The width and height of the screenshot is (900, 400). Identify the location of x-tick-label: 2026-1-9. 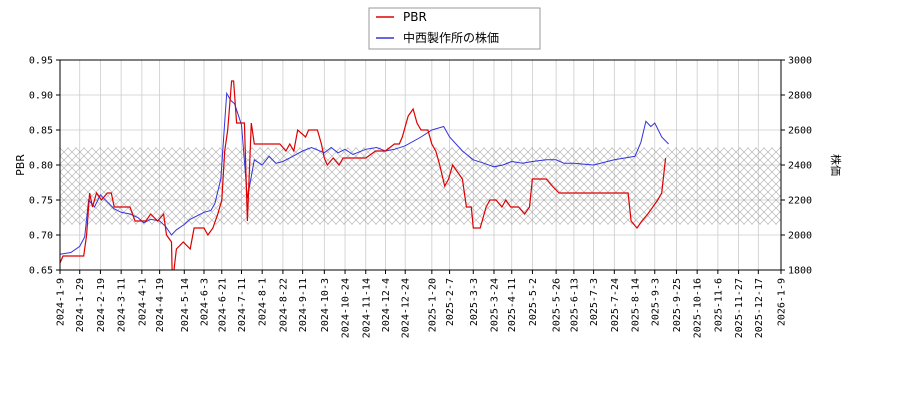
(782, 302).